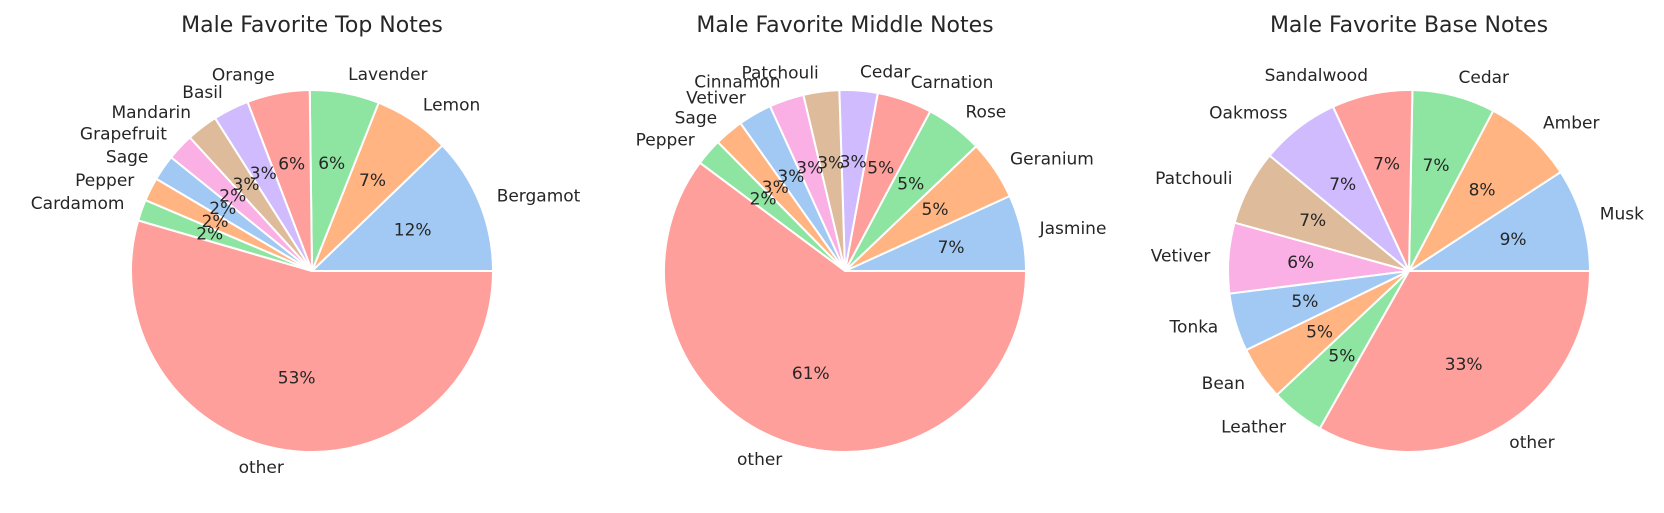  What do you see at coordinates (737, 83) in the screenshot?
I see `slice-label: Cinnamon` at bounding box center [737, 83].